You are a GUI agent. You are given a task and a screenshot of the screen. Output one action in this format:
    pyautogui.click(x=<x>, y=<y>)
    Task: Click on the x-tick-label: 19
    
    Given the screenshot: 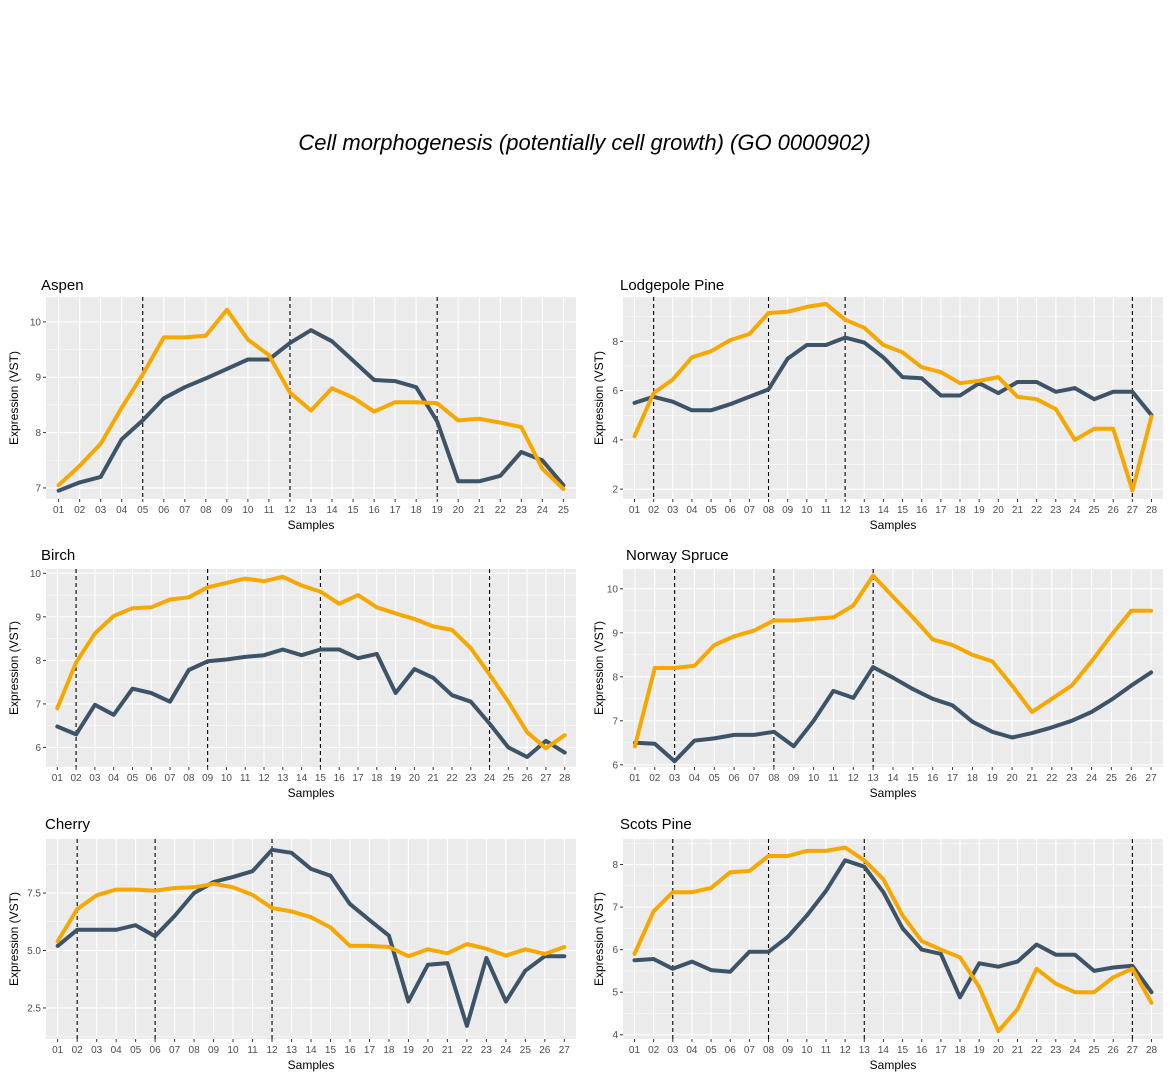 What is the action you would take?
    pyautogui.click(x=409, y=1050)
    